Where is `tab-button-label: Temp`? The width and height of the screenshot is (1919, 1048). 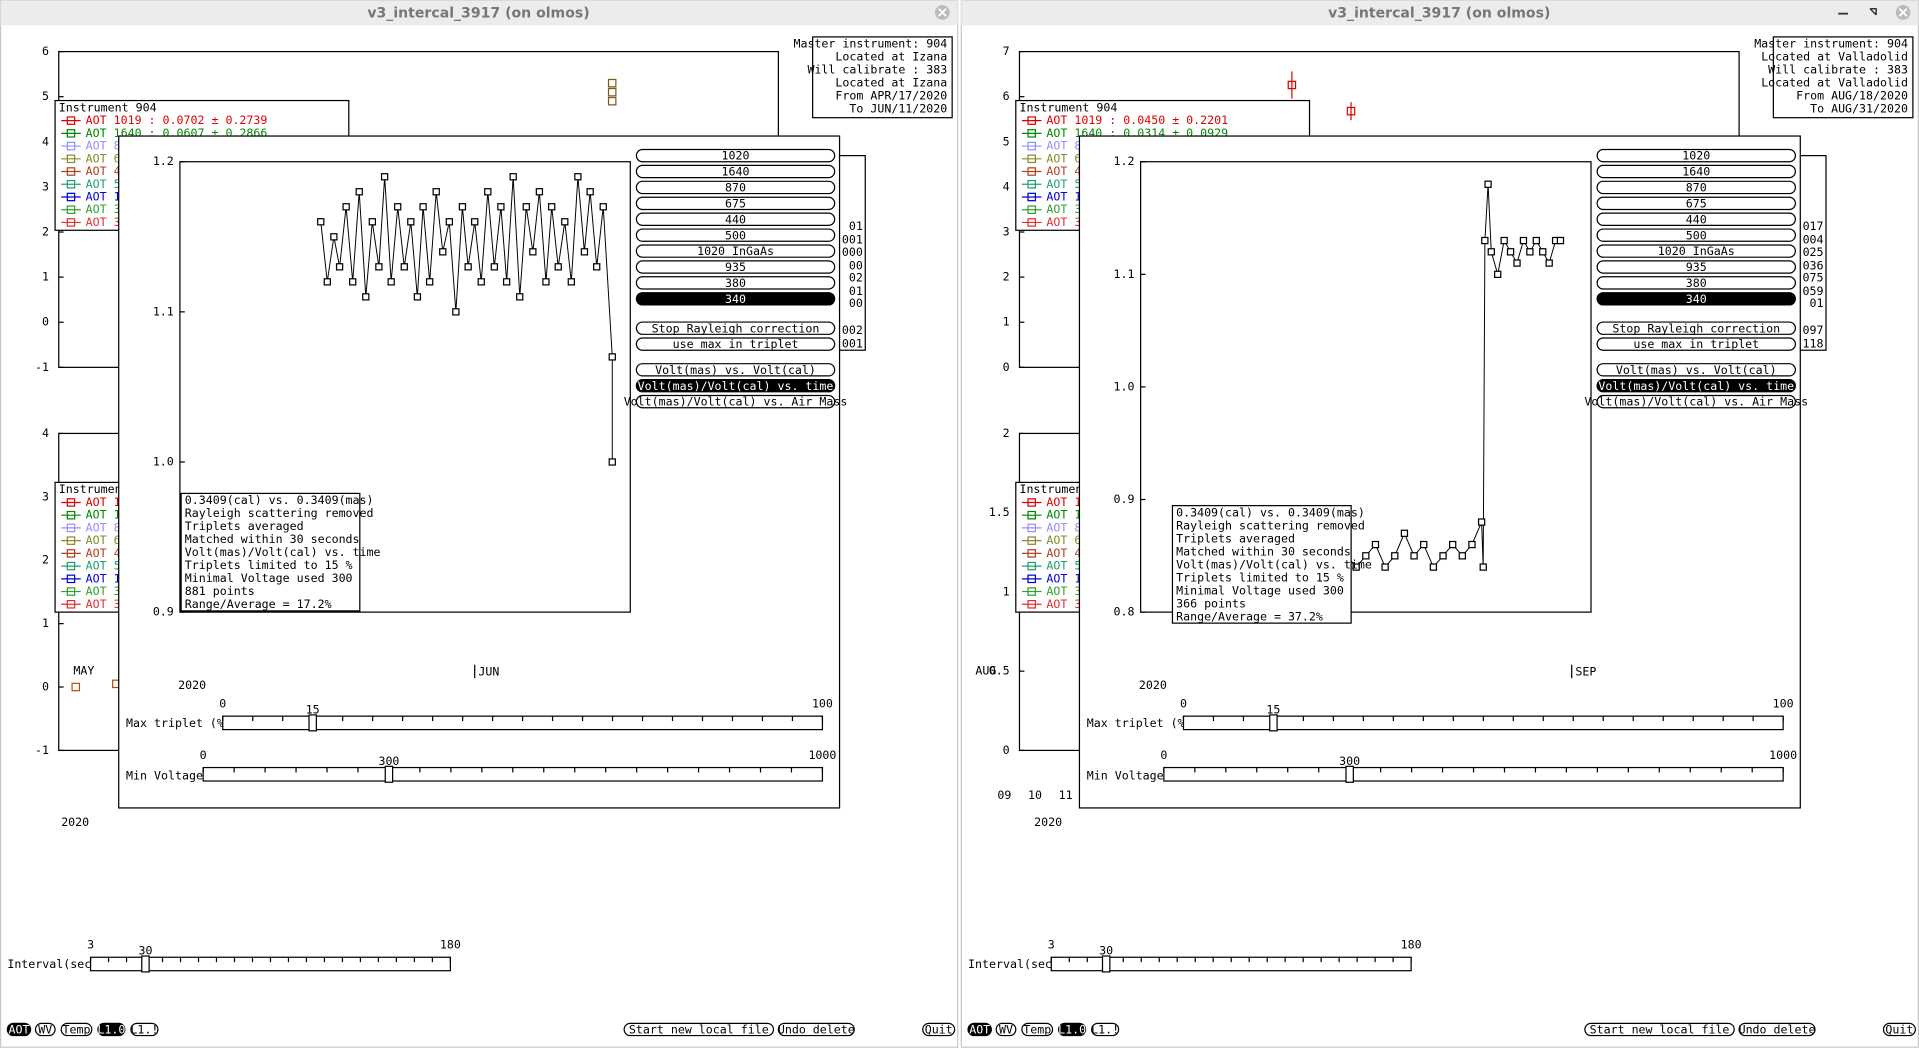 tab-button-label: Temp is located at coordinates (1037, 1030).